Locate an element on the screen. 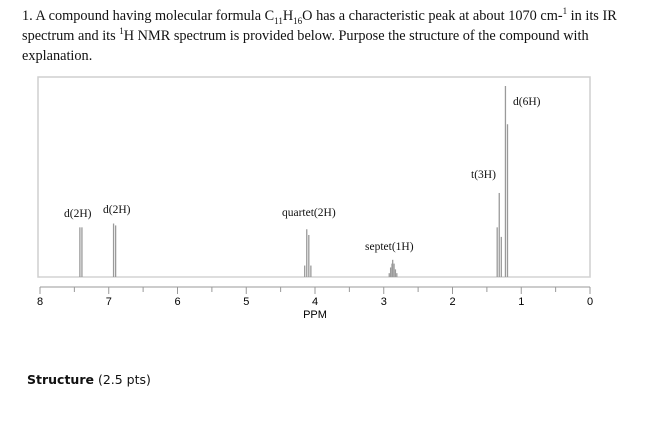 Image resolution: width=653 pixels, height=421 pixels. peak-label: d(6H) is located at coordinates (527, 102).